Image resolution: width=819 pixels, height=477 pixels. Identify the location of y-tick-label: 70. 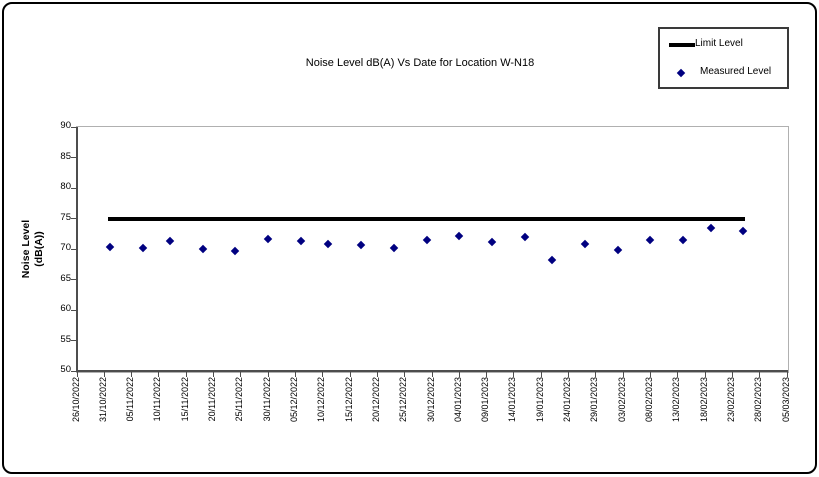
(65, 247).